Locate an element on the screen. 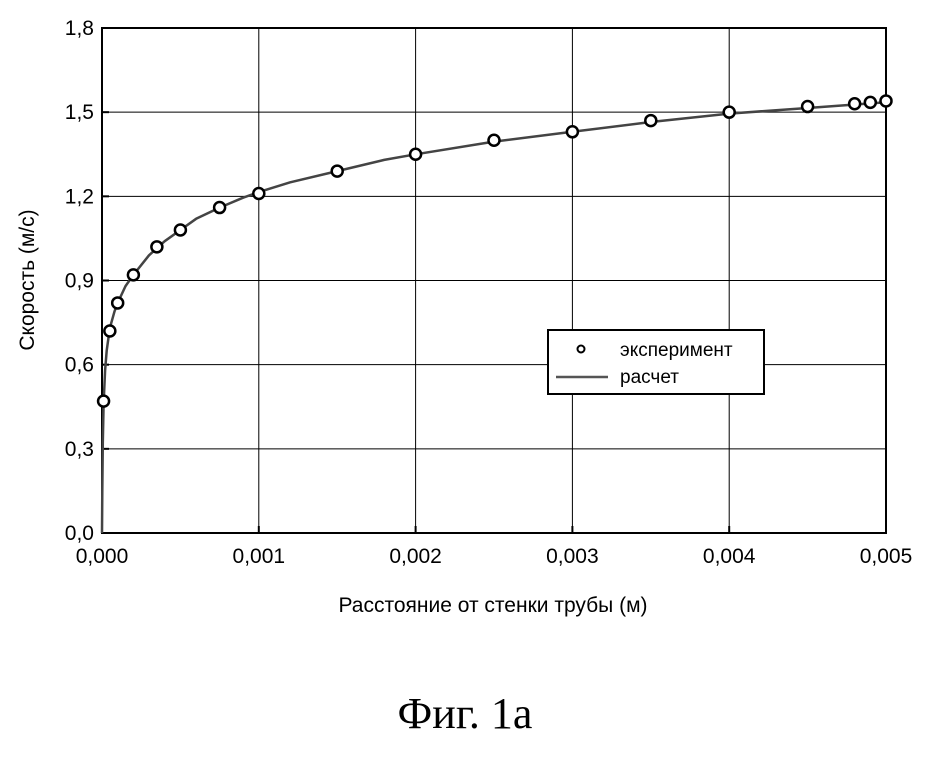 This screenshot has width=930, height=760. x-tick-label: 0,003 is located at coordinates (572, 556).